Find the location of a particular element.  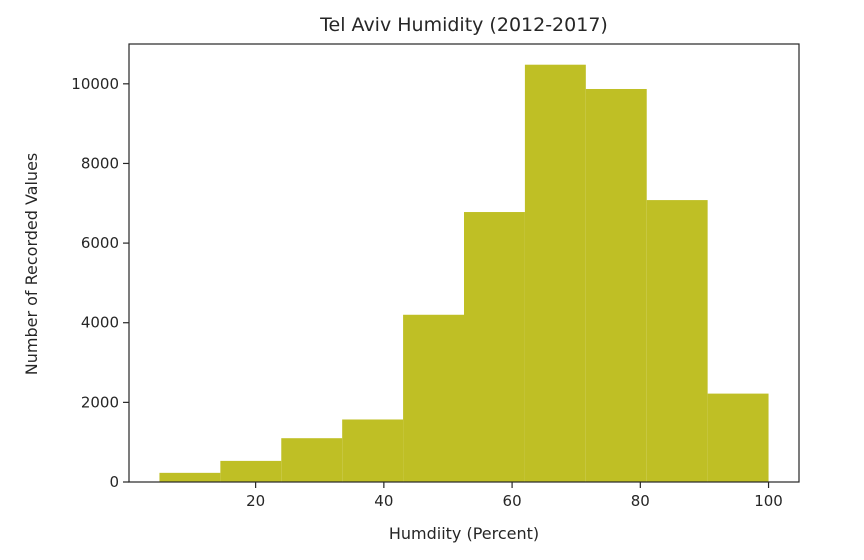

x-axis-ticks: 20 40 60 80 100 is located at coordinates (514, 496).